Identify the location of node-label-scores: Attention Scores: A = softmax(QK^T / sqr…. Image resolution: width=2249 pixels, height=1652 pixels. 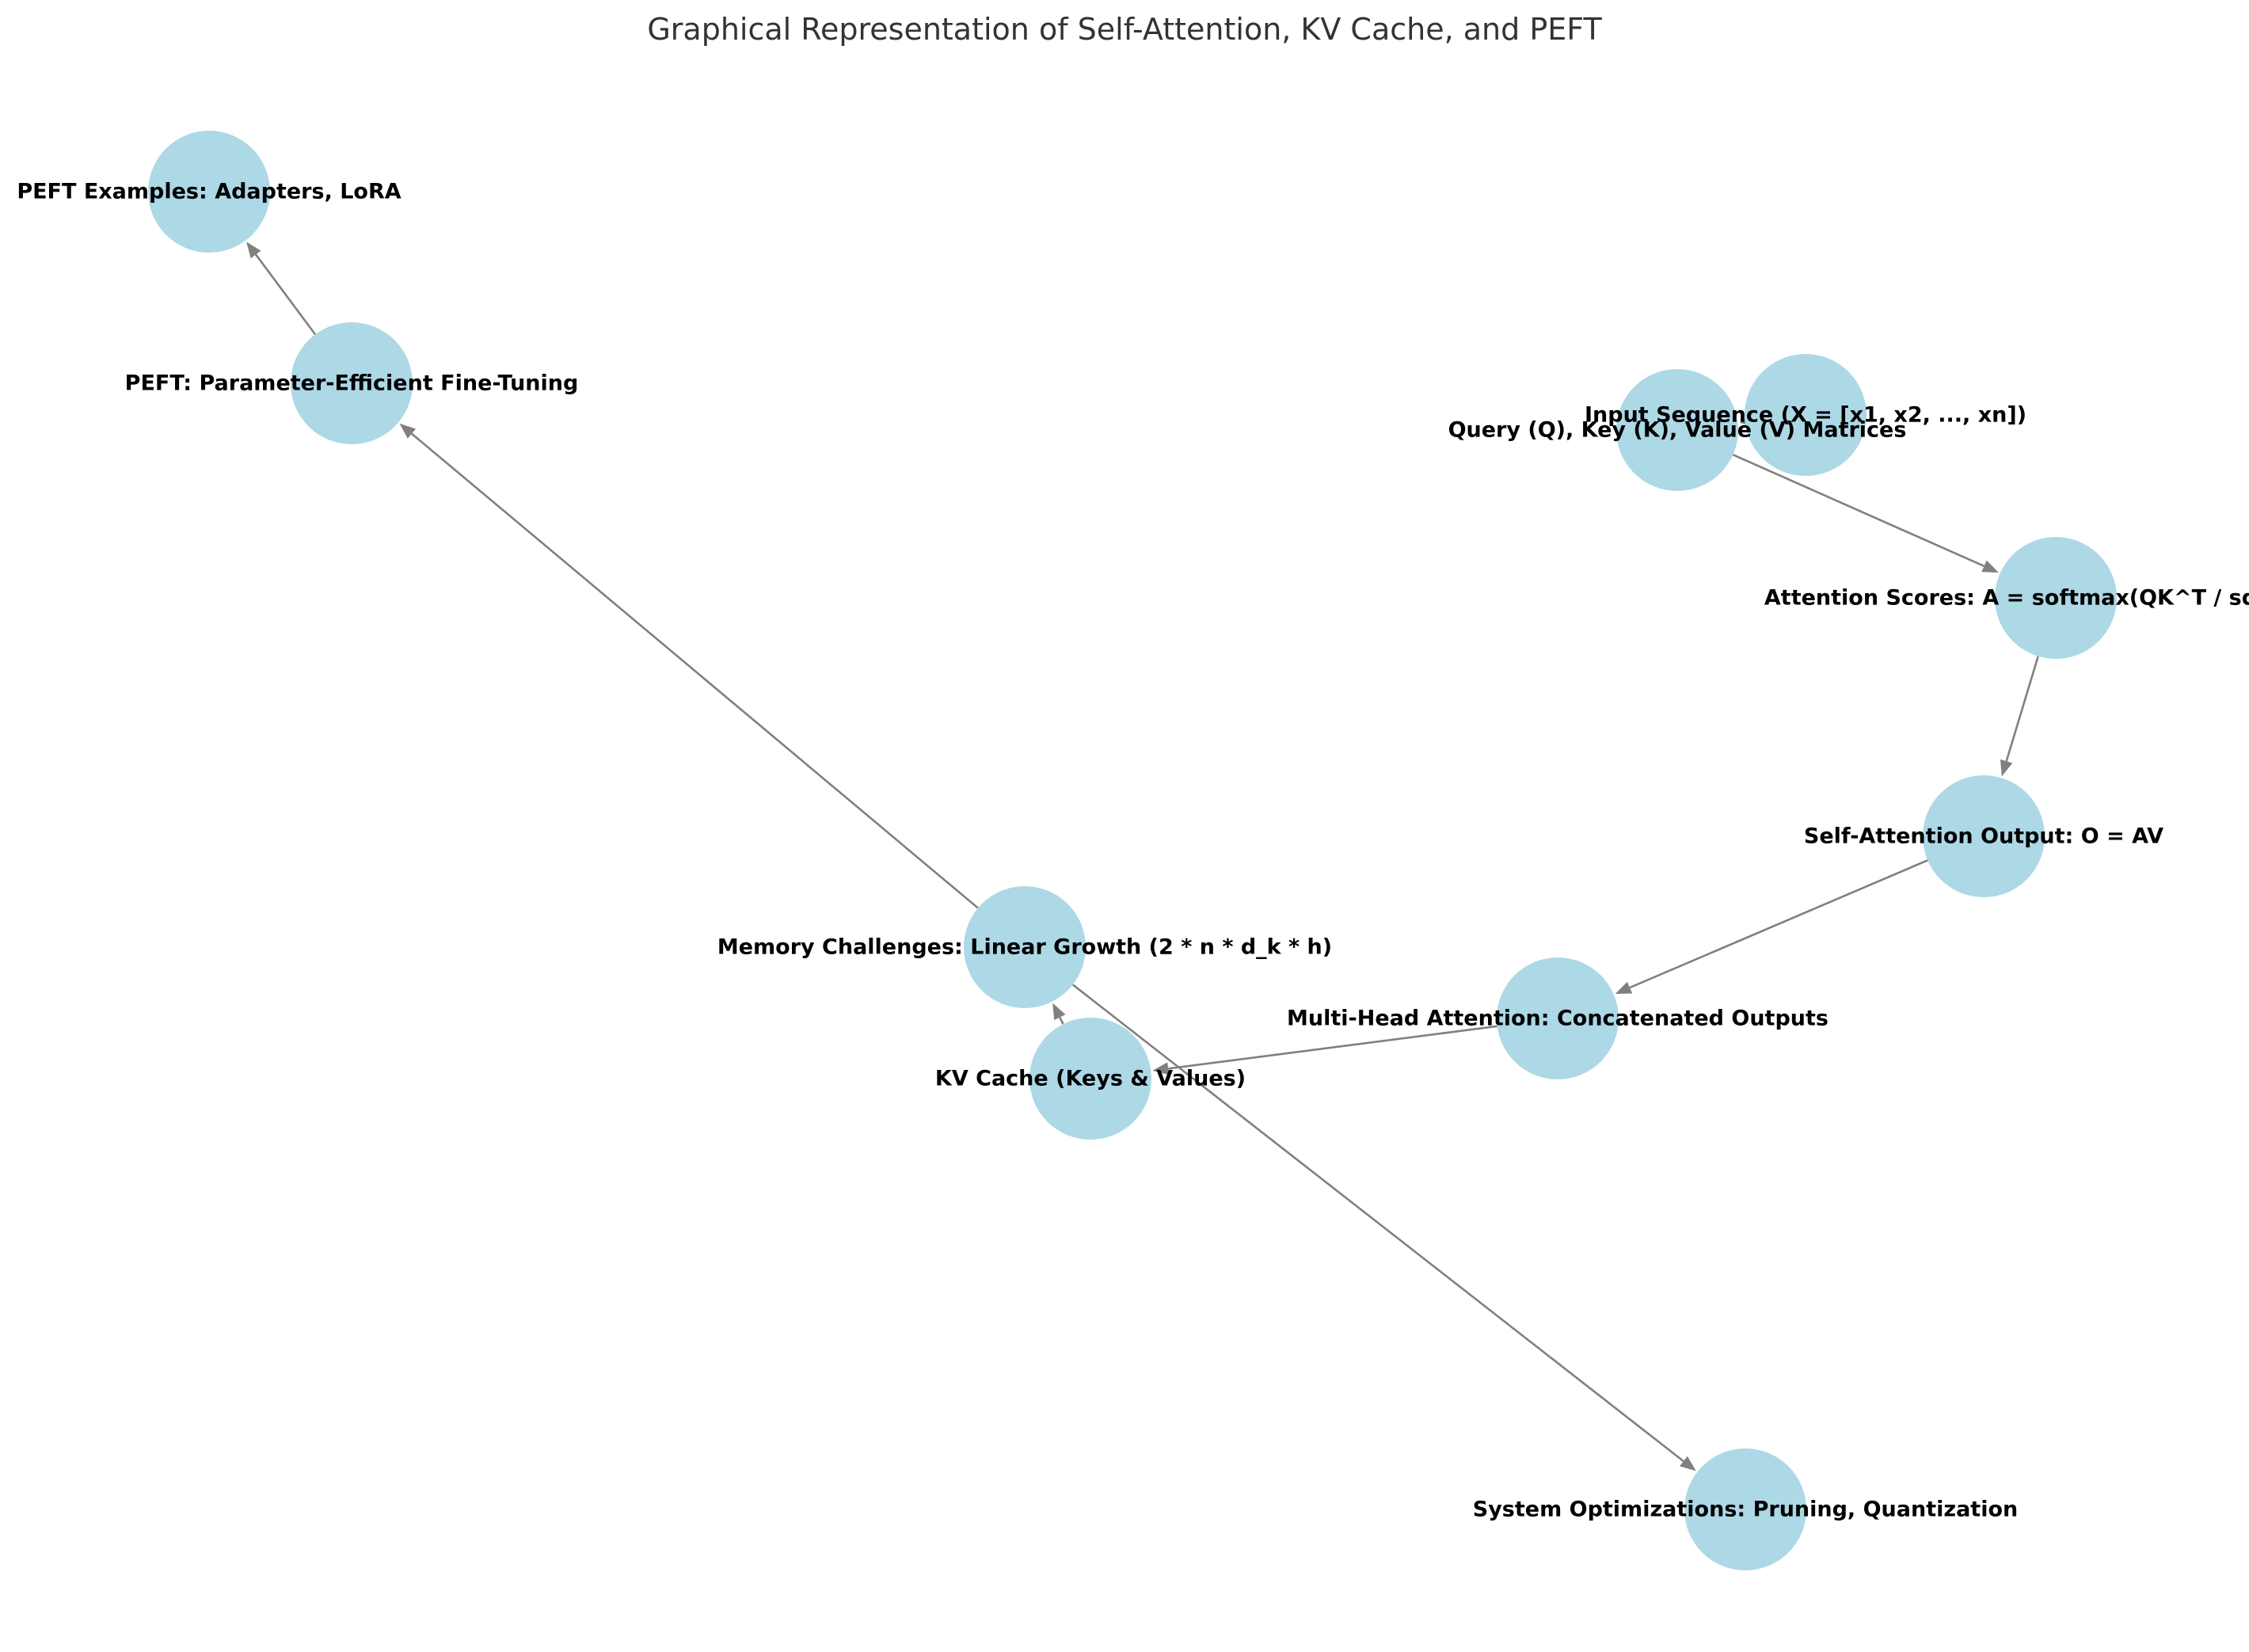
(2006, 598).